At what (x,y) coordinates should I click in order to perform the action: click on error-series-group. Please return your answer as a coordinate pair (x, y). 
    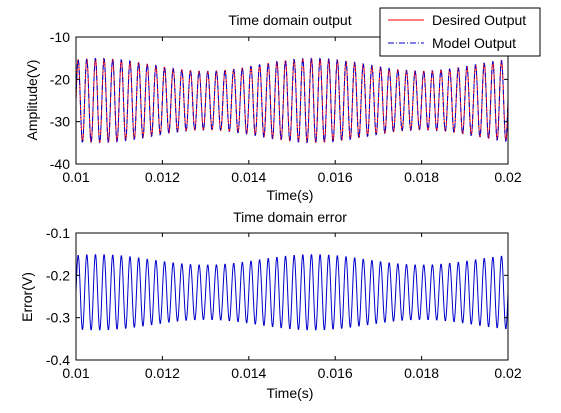
    Looking at the image, I should click on (292, 292).